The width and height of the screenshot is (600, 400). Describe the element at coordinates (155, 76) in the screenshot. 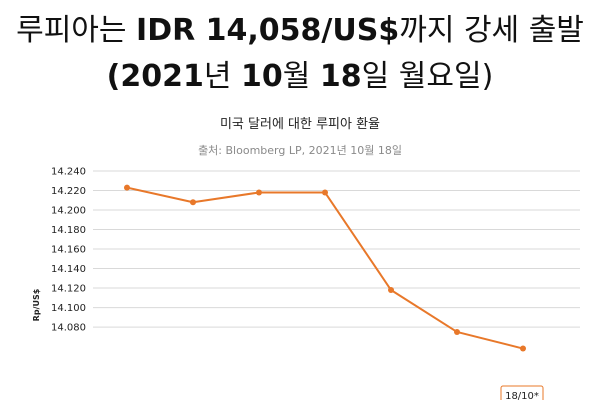

I see `headline-year: (2021` at that location.